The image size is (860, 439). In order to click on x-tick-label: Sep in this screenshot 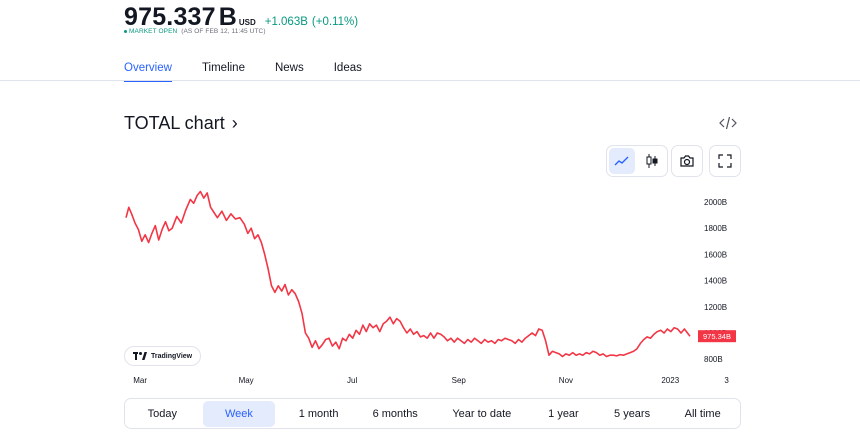, I will do `click(459, 380)`.